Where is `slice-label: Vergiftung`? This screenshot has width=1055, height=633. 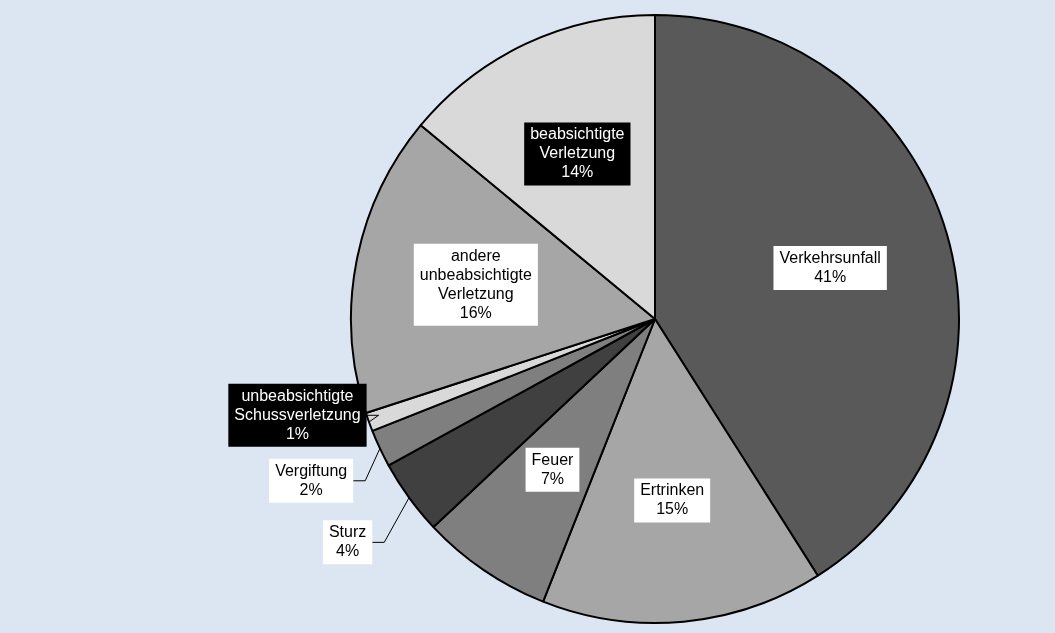 slice-label: Vergiftung is located at coordinates (311, 470).